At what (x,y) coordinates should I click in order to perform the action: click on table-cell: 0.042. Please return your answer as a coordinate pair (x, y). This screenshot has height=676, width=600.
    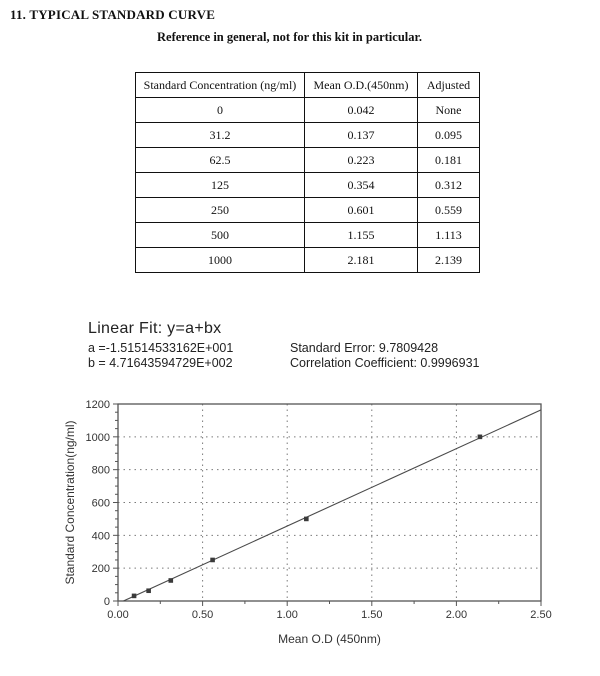
    Looking at the image, I should click on (361, 110).